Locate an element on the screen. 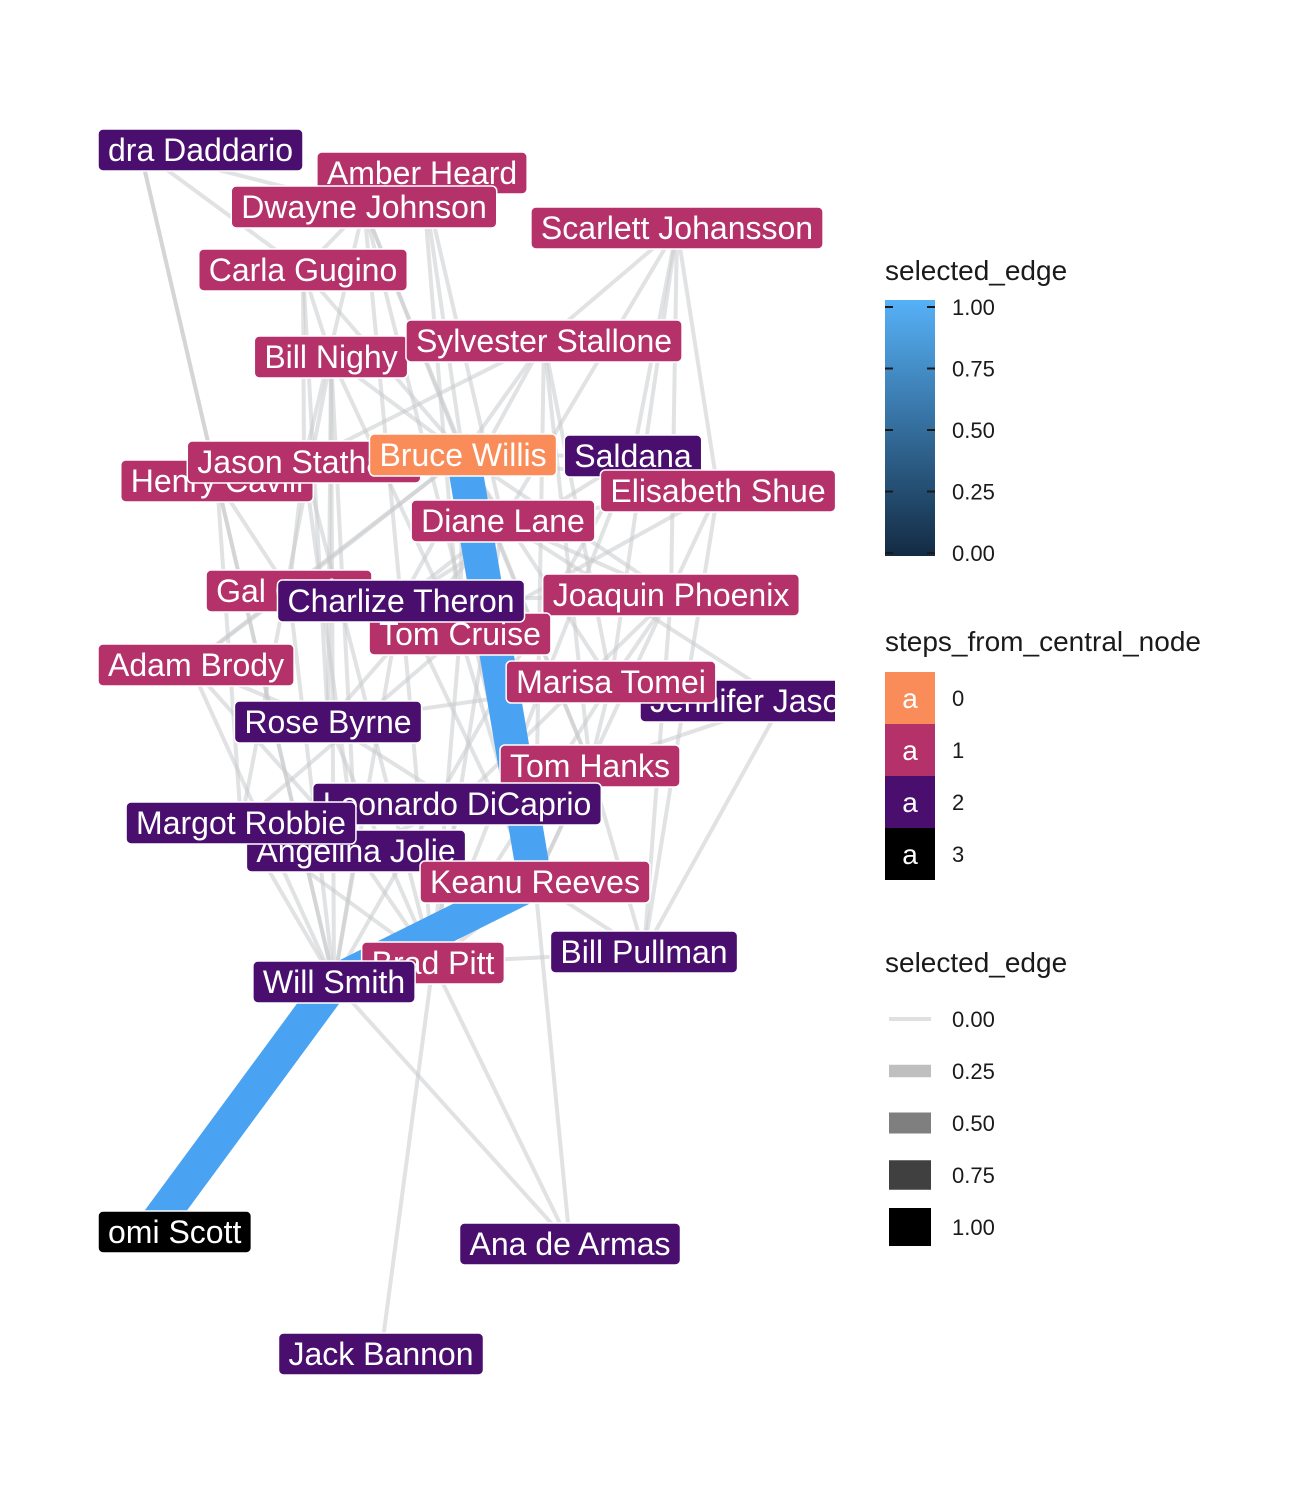  alpha-key-label: 0.50 is located at coordinates (973, 1123).